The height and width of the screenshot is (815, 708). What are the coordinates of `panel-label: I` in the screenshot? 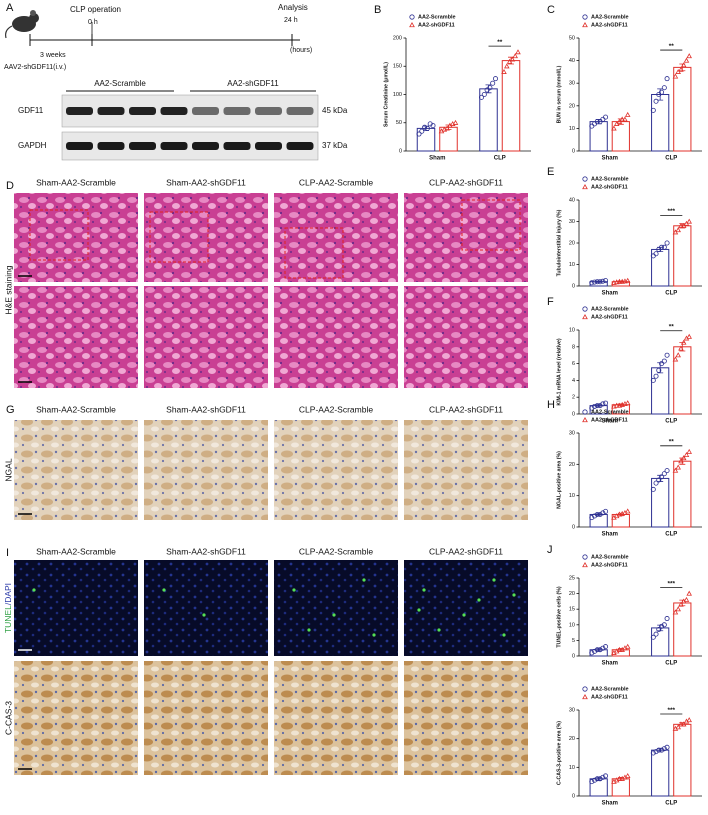 It's located at (7, 553).